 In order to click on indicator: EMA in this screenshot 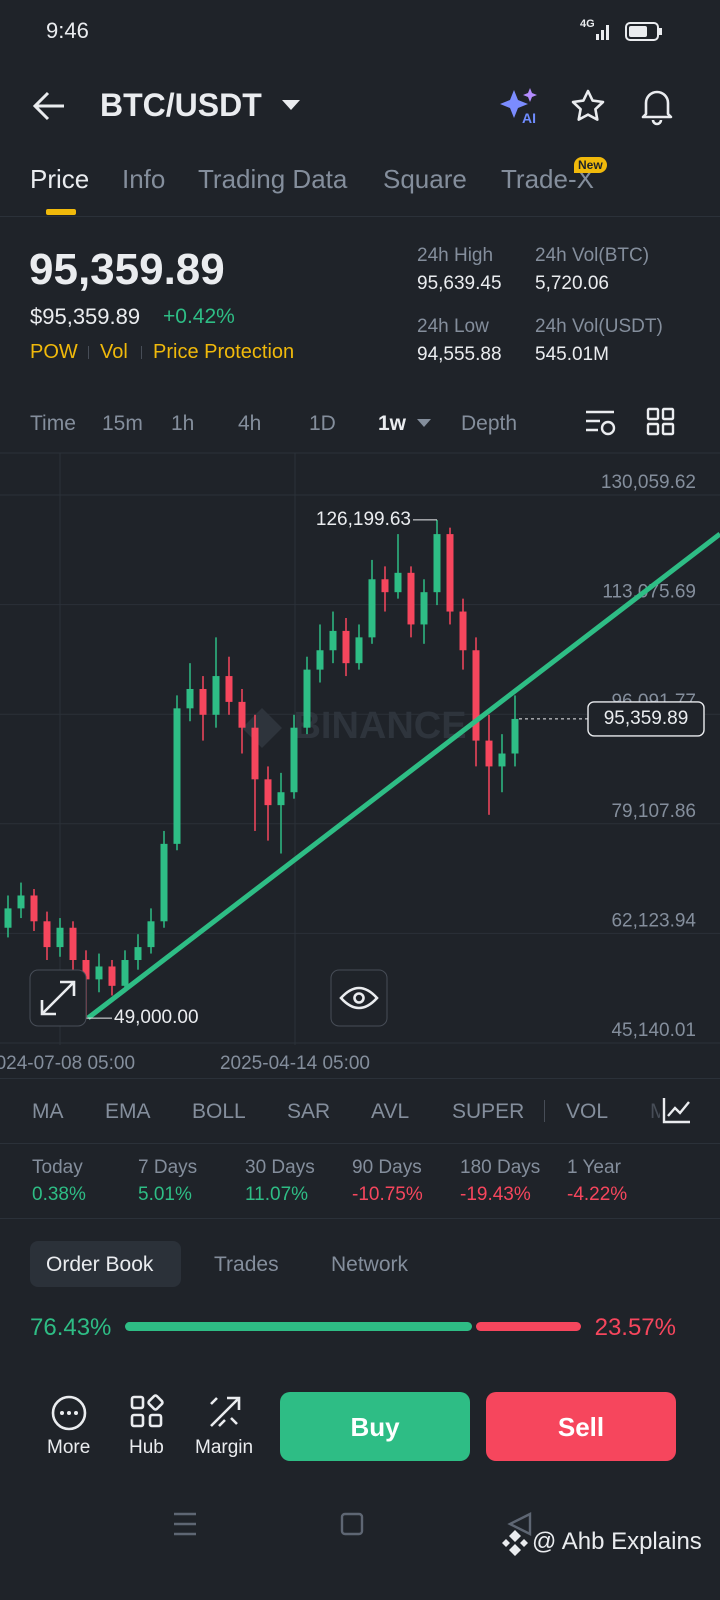, I will do `click(128, 1111)`.